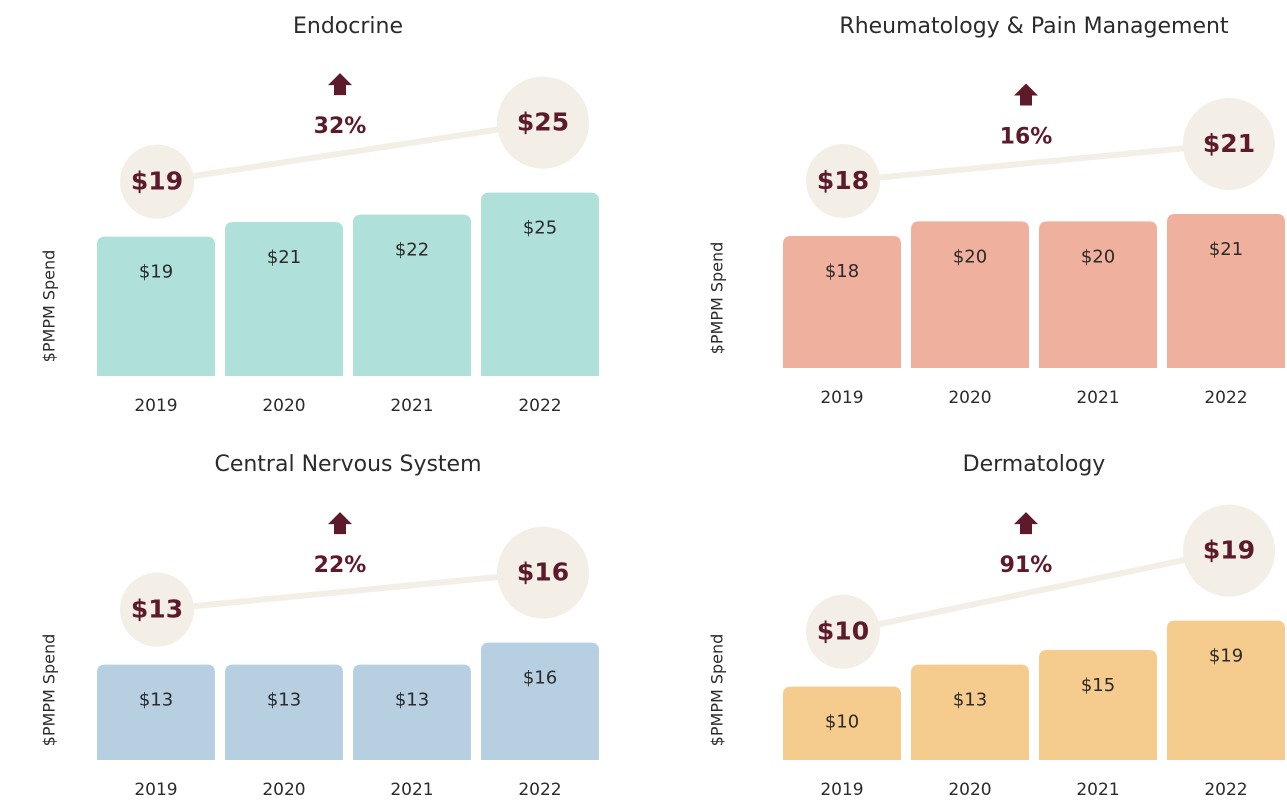 This screenshot has height=802, width=1287. I want to click on value-label: $10, so click(842, 722).